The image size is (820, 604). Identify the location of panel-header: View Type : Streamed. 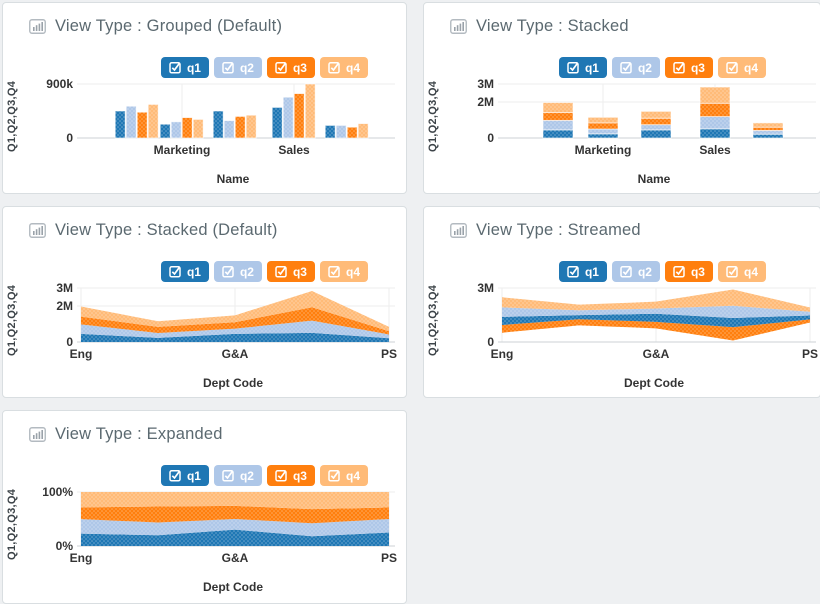
(545, 230).